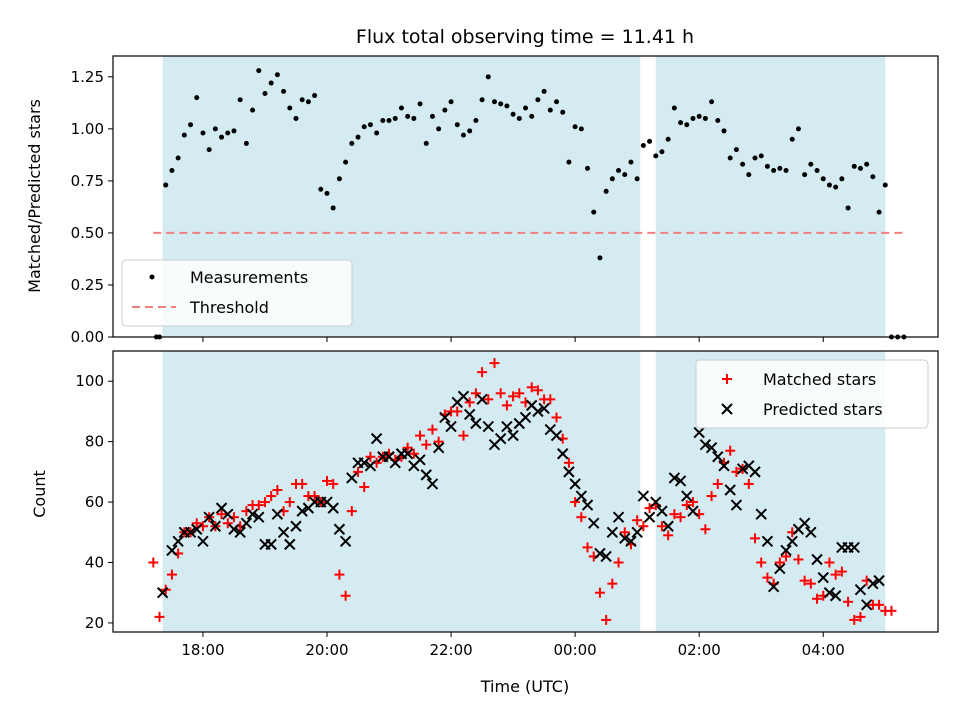 This screenshot has height=720, width=960. Describe the element at coordinates (326, 650) in the screenshot. I see `x-tick-label: 20:00` at that location.